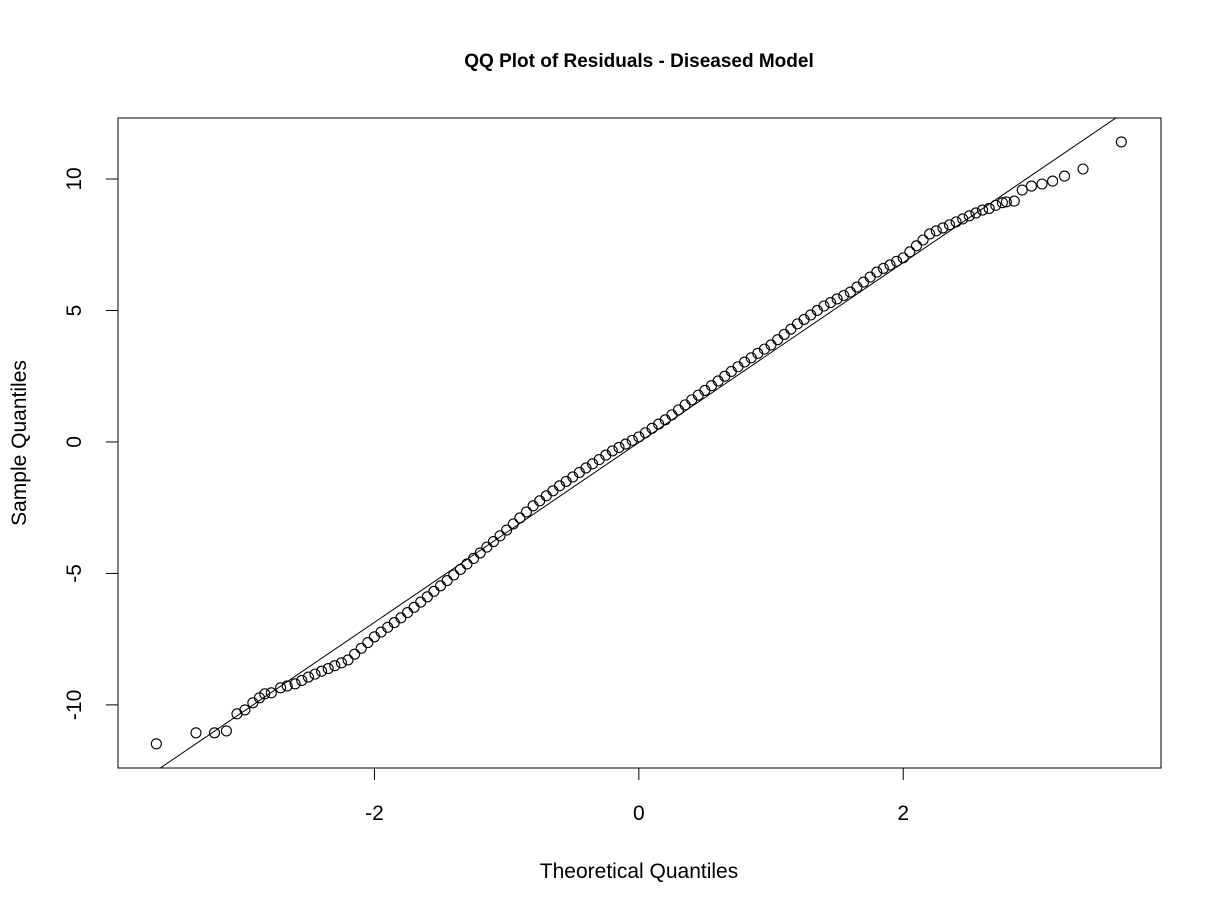  What do you see at coordinates (74, 442) in the screenshot?
I see `y-tick-label: 0` at bounding box center [74, 442].